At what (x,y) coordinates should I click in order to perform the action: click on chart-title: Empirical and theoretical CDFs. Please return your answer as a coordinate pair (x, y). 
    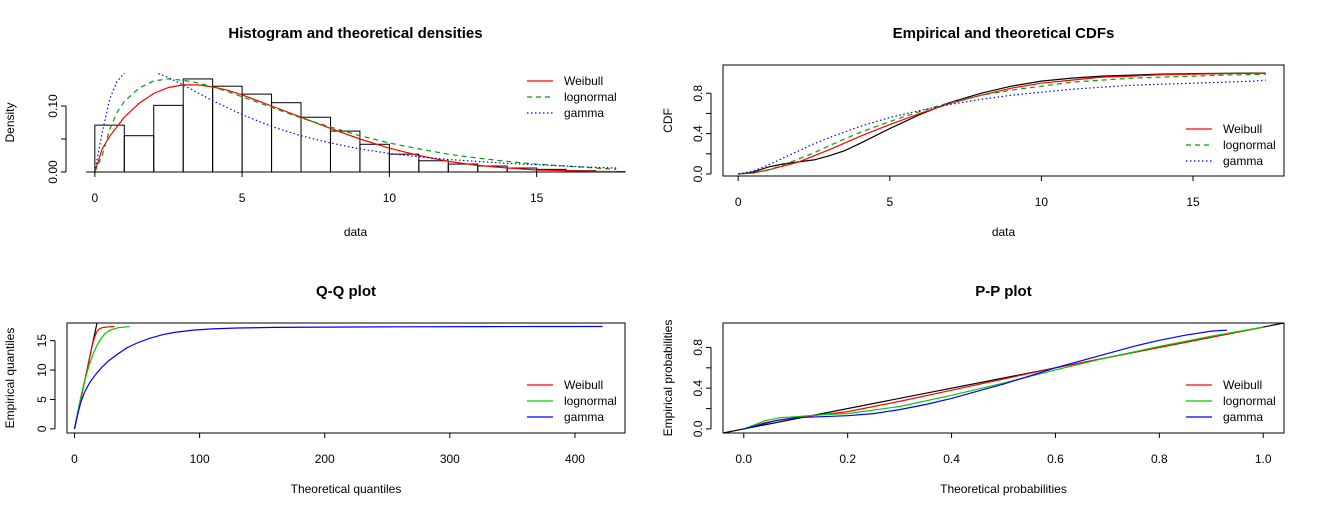
    Looking at the image, I should click on (1004, 33).